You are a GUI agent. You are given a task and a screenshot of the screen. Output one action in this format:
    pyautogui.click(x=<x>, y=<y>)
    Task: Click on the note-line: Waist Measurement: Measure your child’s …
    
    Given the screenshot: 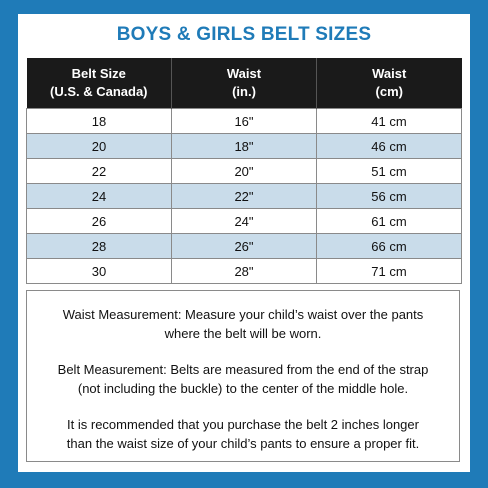 What is the action you would take?
    pyautogui.click(x=243, y=314)
    